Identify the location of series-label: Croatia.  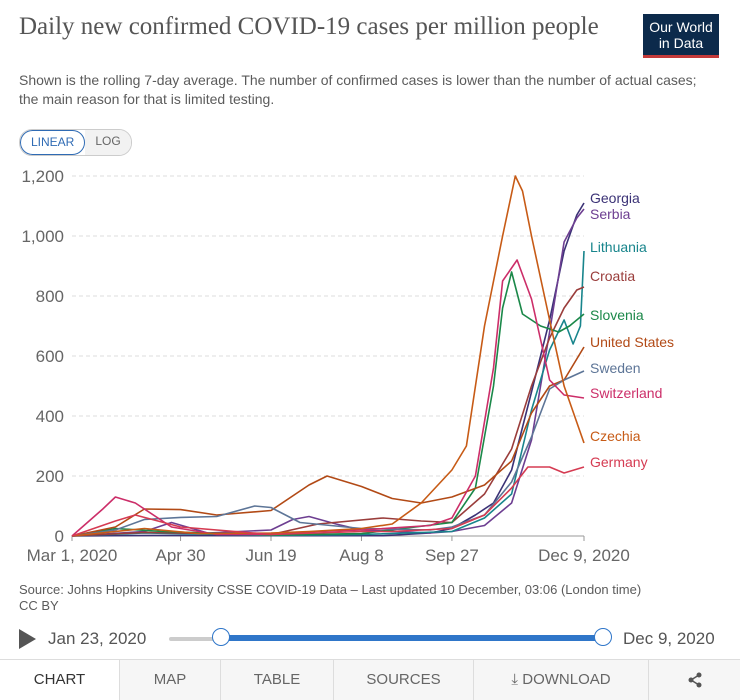
(612, 276).